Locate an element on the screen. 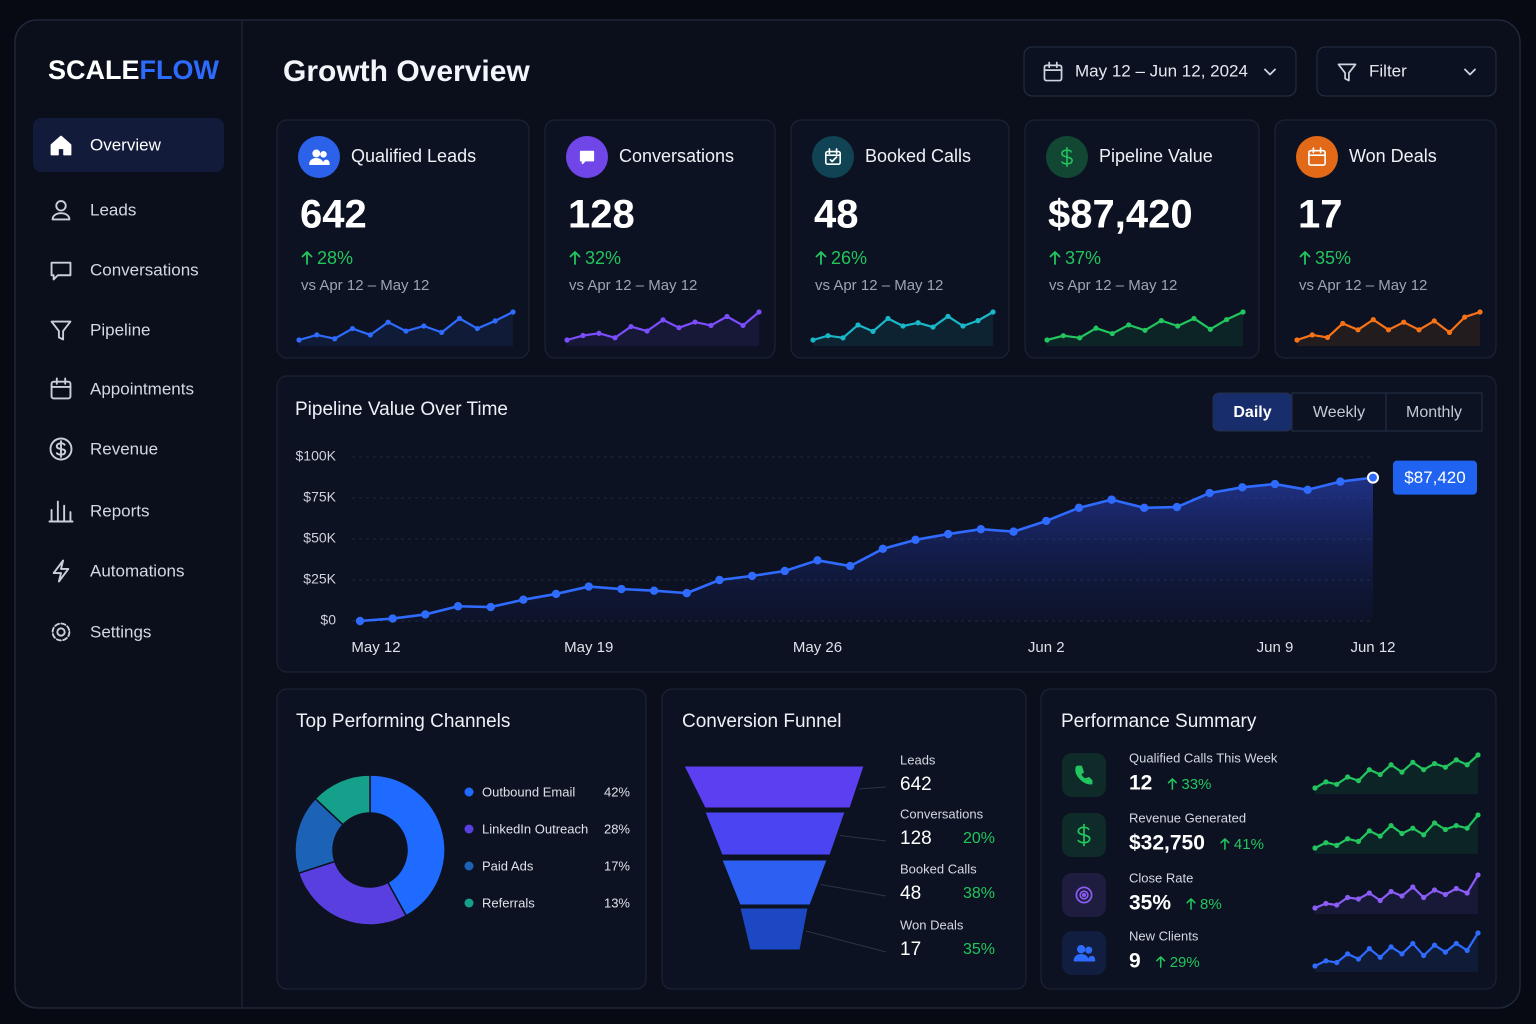  y-tick-label: $50K is located at coordinates (319, 538).